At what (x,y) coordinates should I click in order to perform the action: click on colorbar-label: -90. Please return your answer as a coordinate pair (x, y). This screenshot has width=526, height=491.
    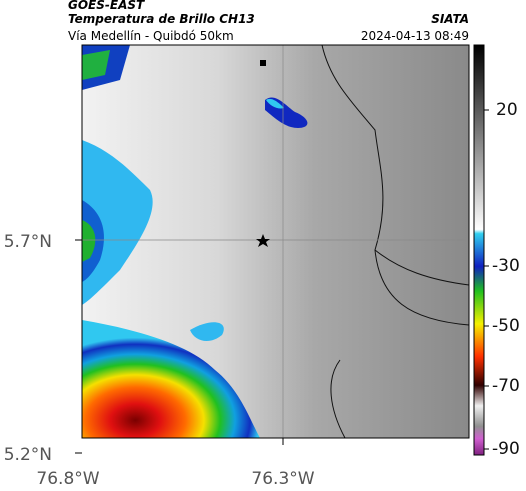
    Looking at the image, I should click on (506, 449).